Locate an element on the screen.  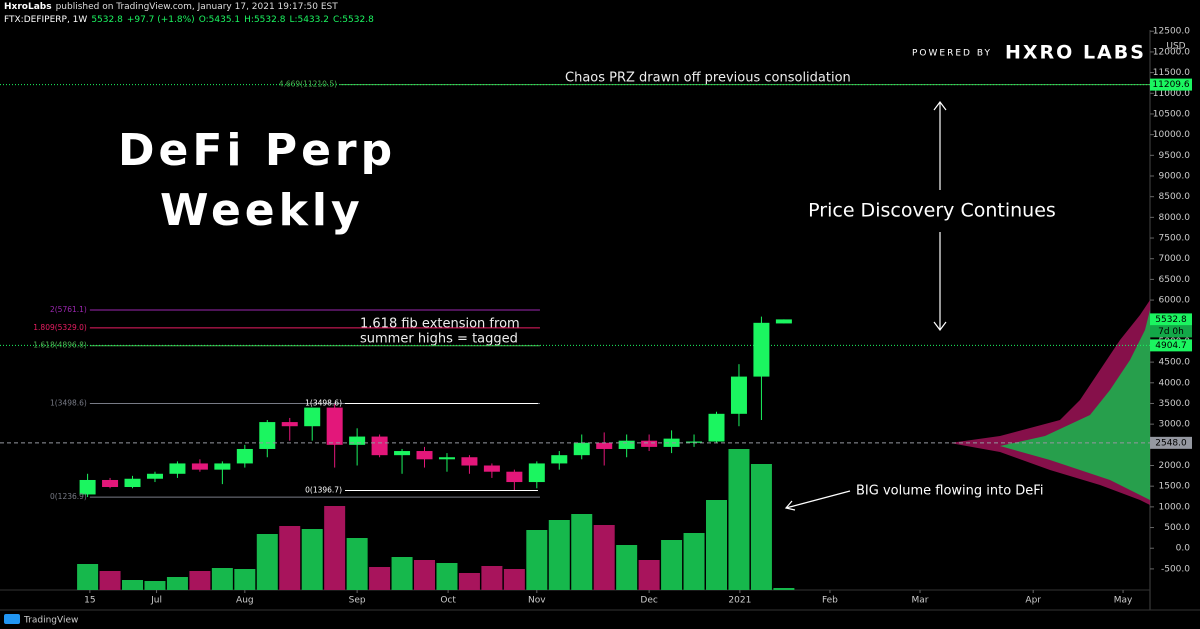
annotation: summer highs = tagged is located at coordinates (439, 339).